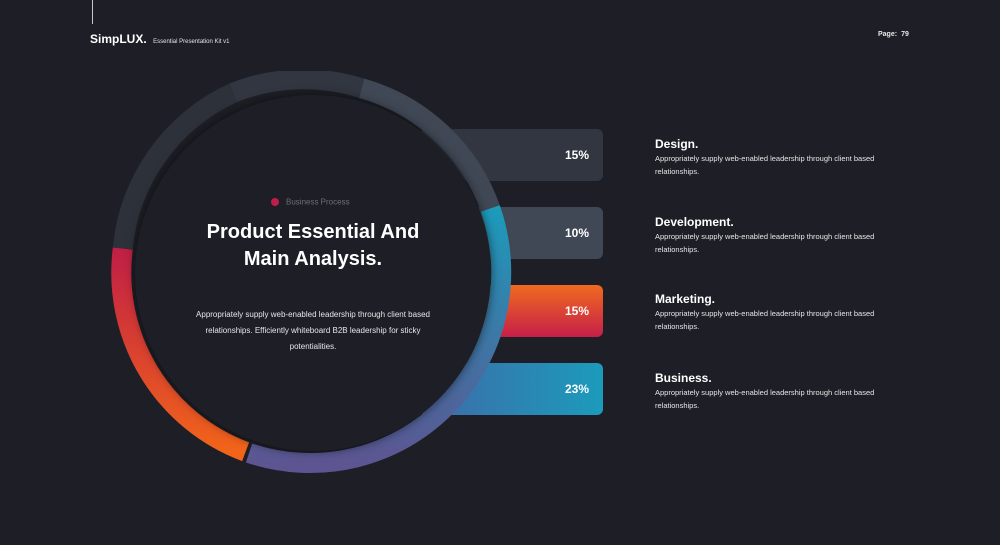 The width and height of the screenshot is (1000, 545). What do you see at coordinates (318, 202) in the screenshot?
I see `section-tag-label: Business Process` at bounding box center [318, 202].